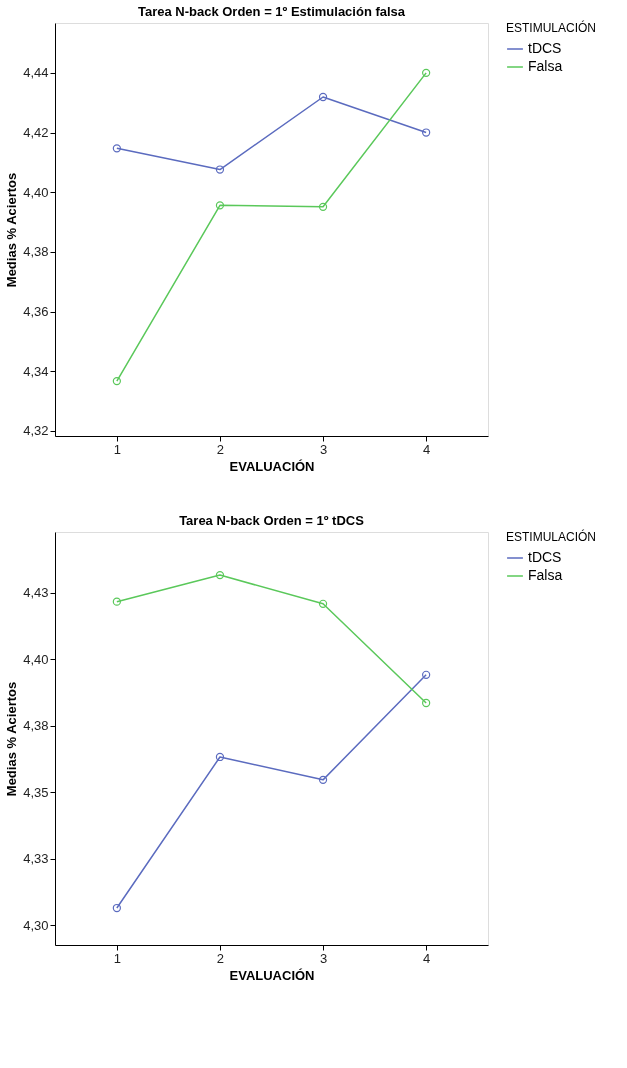 Image resolution: width=627 pixels, height=1068 pixels. Describe the element at coordinates (36, 859) in the screenshot. I see `y-tick-label: 4,33` at that location.